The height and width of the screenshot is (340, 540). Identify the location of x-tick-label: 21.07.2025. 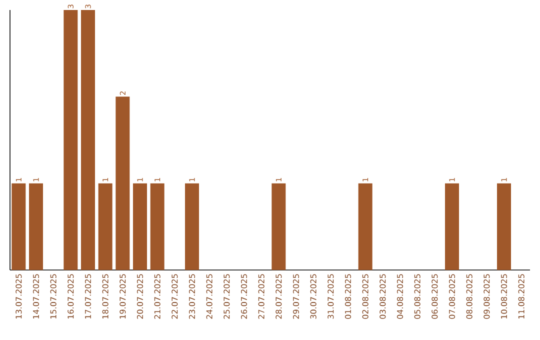
(157, 296).